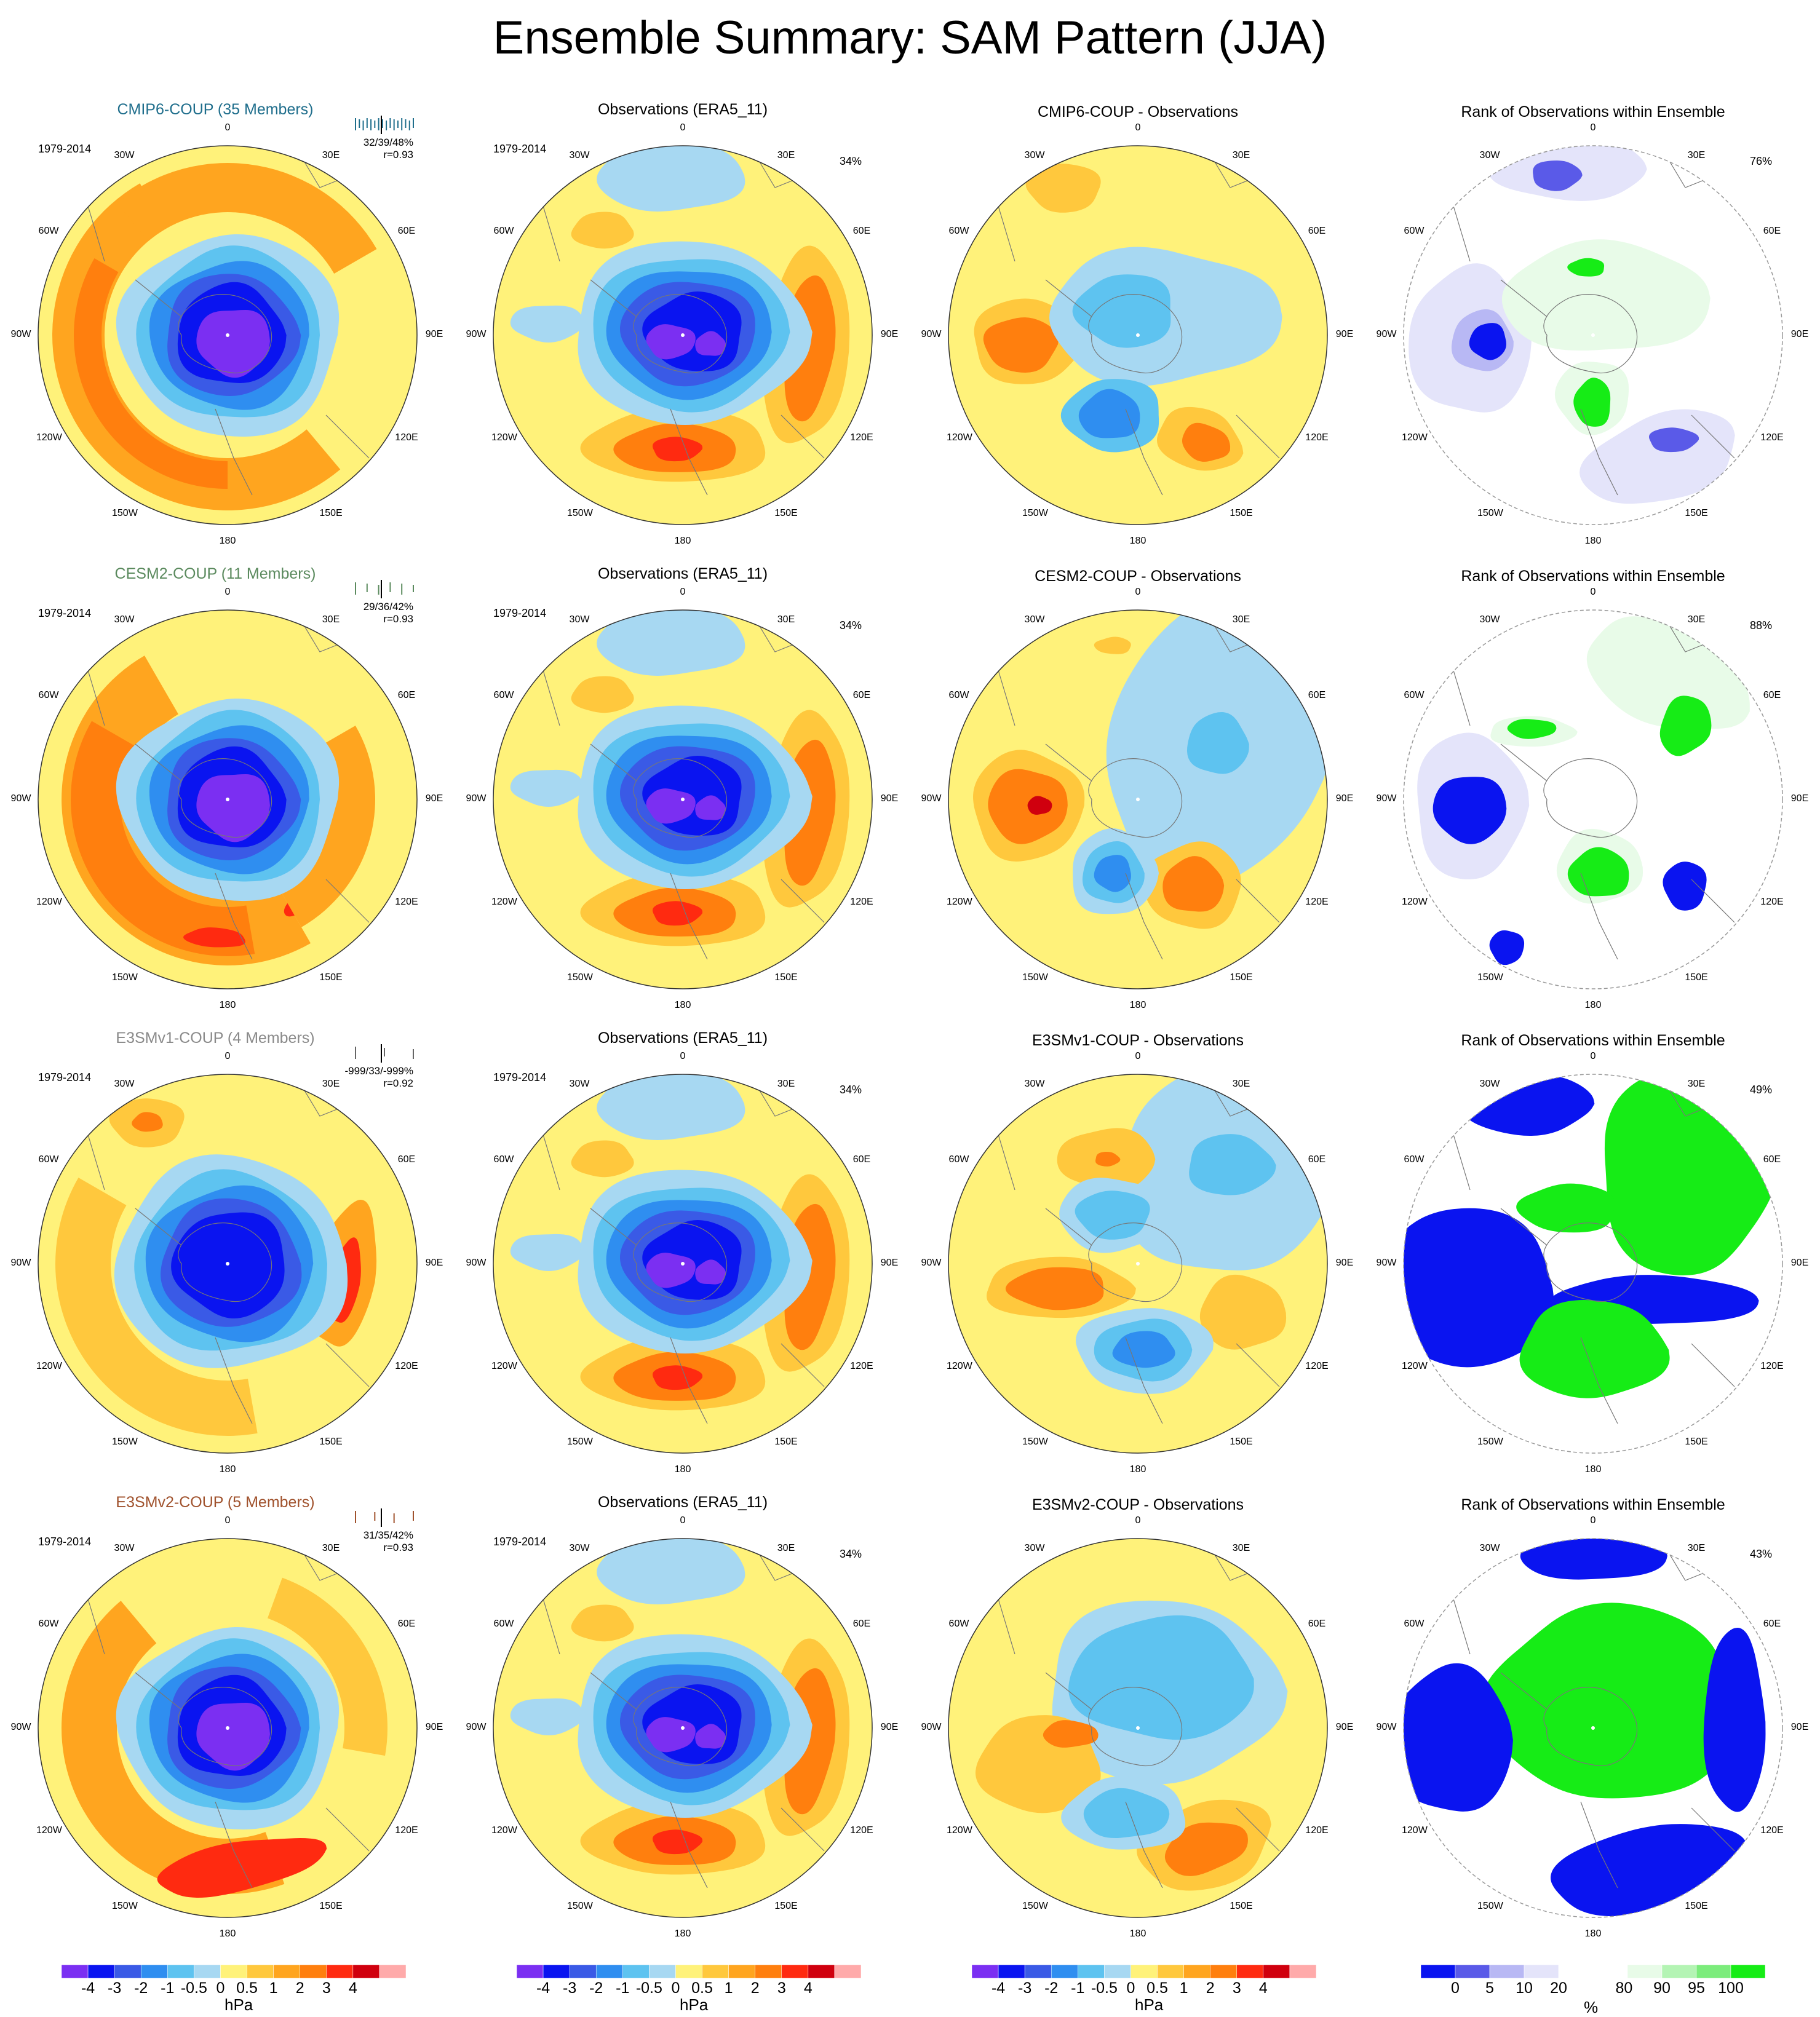  What do you see at coordinates (671, 1271) in the screenshot?
I see `negative-min` at bounding box center [671, 1271].